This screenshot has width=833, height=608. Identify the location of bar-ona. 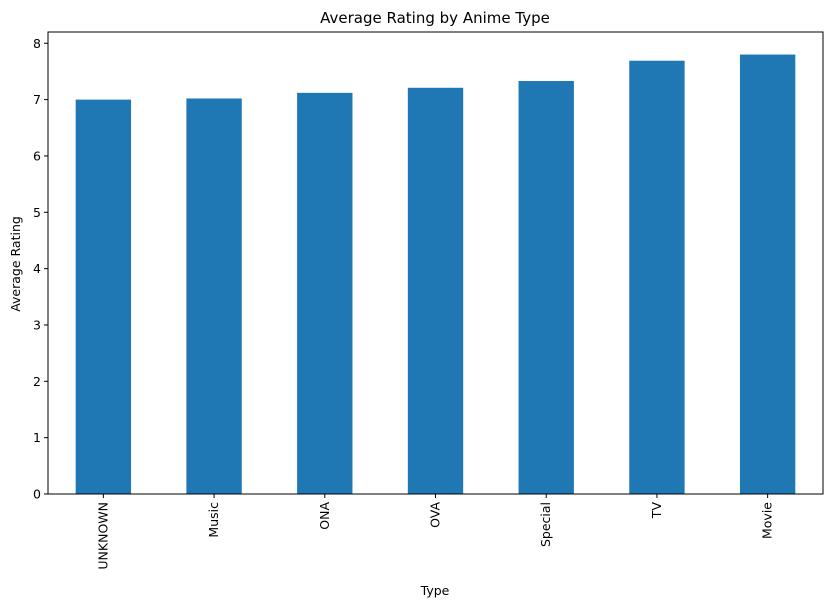
(325, 293).